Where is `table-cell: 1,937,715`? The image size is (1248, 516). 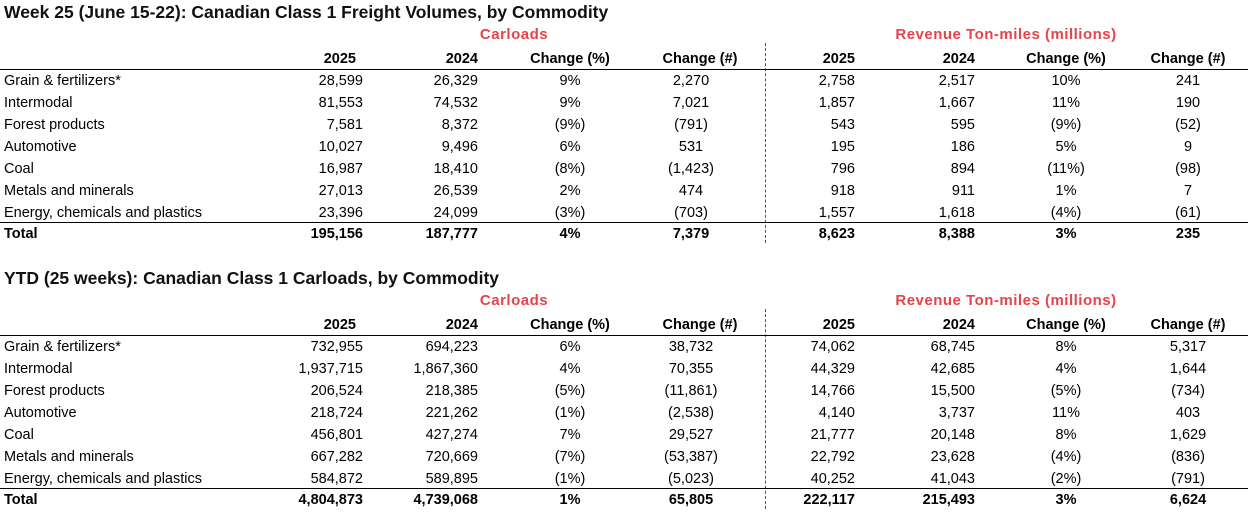
table-cell: 1,937,715 is located at coordinates (330, 369).